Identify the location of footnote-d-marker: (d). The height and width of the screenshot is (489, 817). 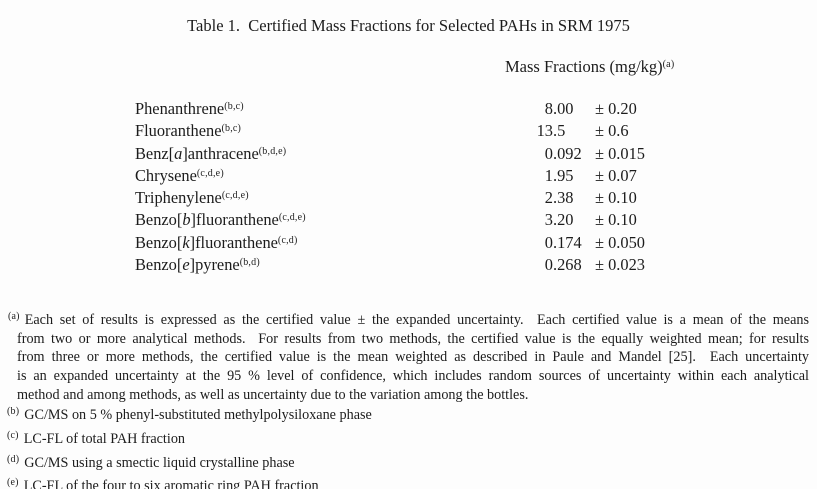
(13, 459).